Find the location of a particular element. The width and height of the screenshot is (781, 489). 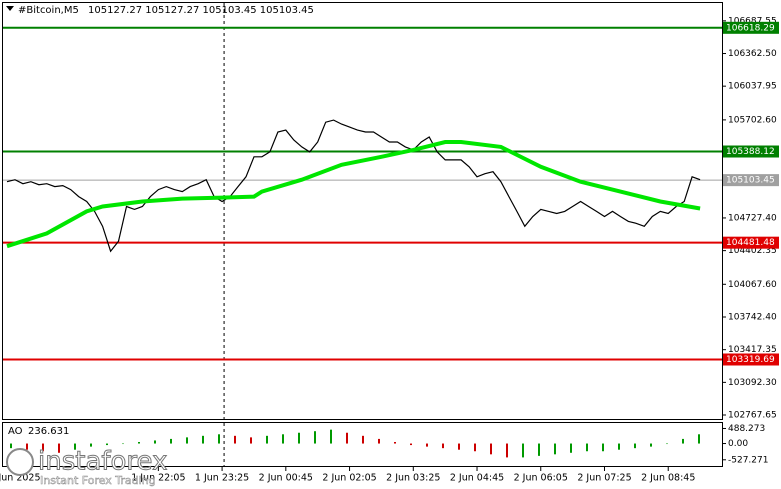

x-tick-label: 2 Jun 08:45 is located at coordinates (668, 478).